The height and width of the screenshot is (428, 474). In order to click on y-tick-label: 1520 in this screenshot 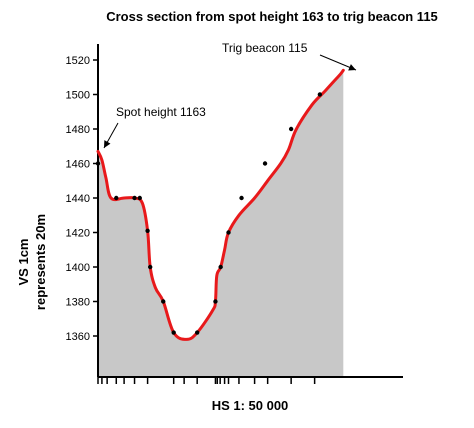, I will do `click(78, 61)`.